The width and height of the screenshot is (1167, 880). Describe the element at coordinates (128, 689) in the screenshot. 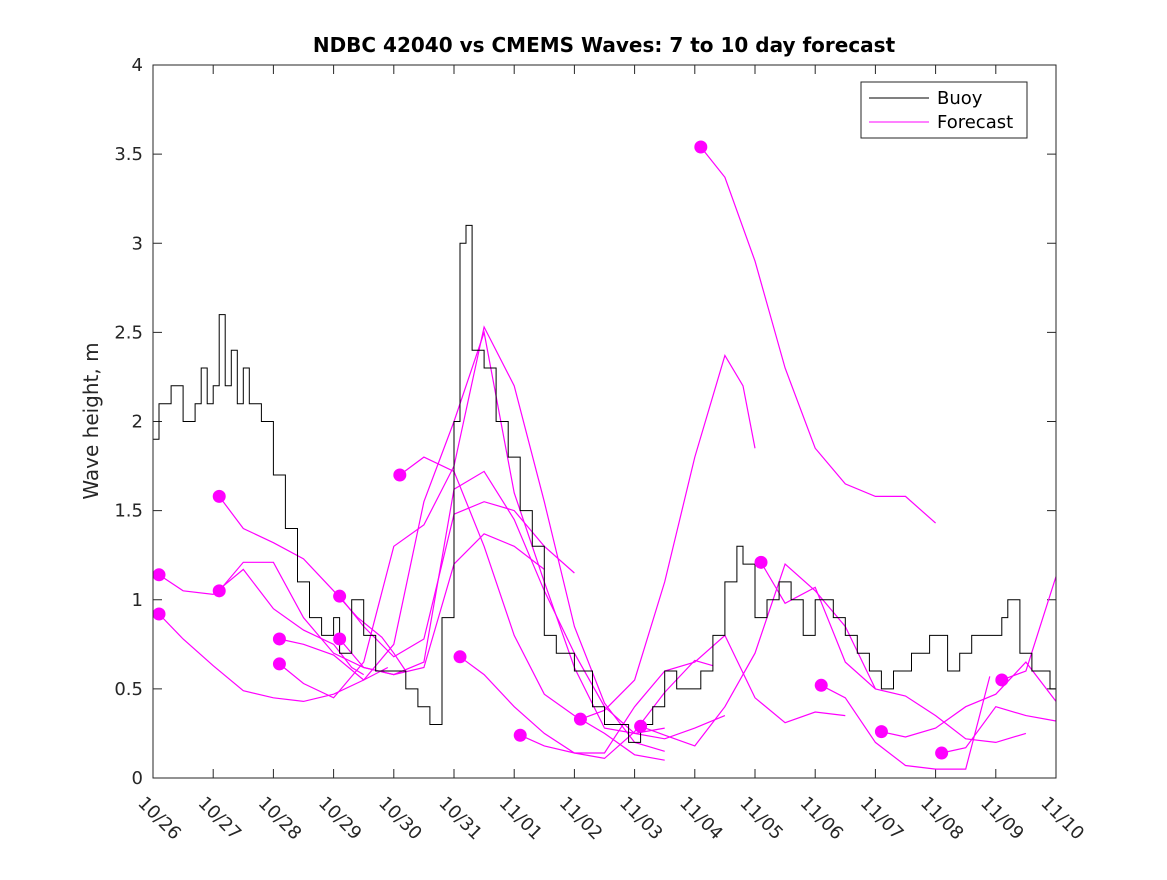

I see `y-tick-label: 0.5` at that location.